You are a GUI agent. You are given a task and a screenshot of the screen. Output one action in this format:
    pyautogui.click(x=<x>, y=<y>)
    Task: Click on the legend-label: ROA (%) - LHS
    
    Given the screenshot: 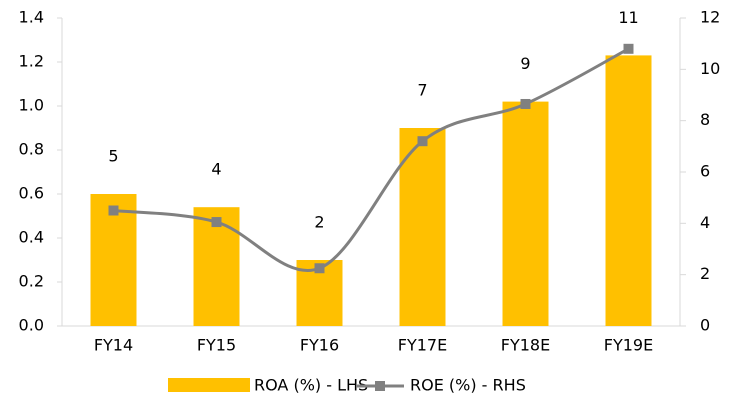 What is the action you would take?
    pyautogui.click(x=311, y=385)
    